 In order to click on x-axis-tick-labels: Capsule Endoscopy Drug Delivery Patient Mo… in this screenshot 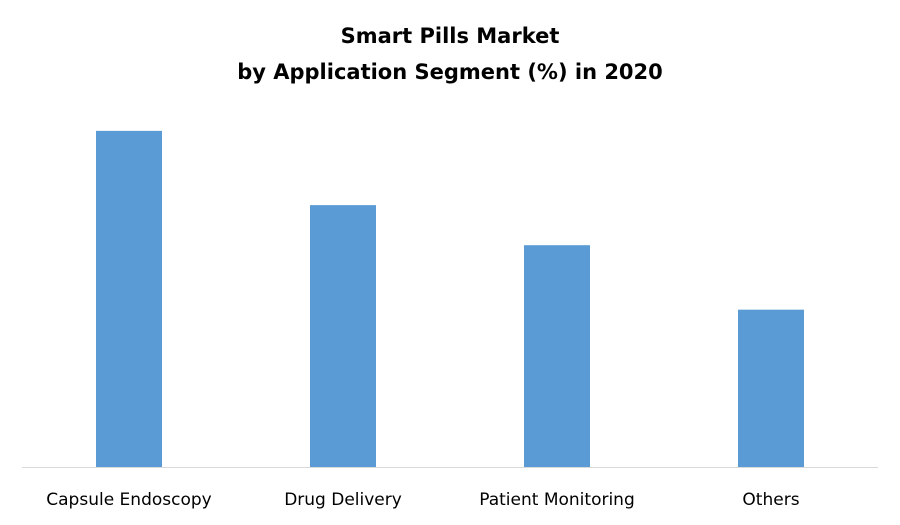, I will do `click(422, 500)`.